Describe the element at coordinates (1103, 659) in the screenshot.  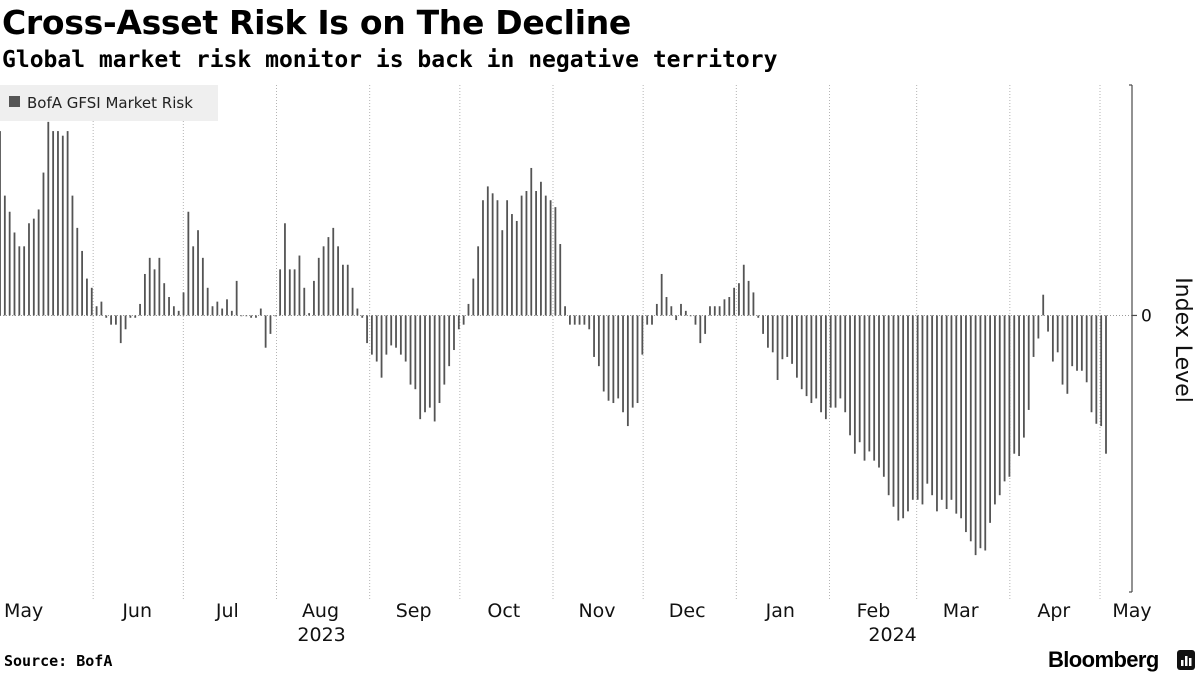
I see `bloomberg-logo: Bloomberg` at that location.